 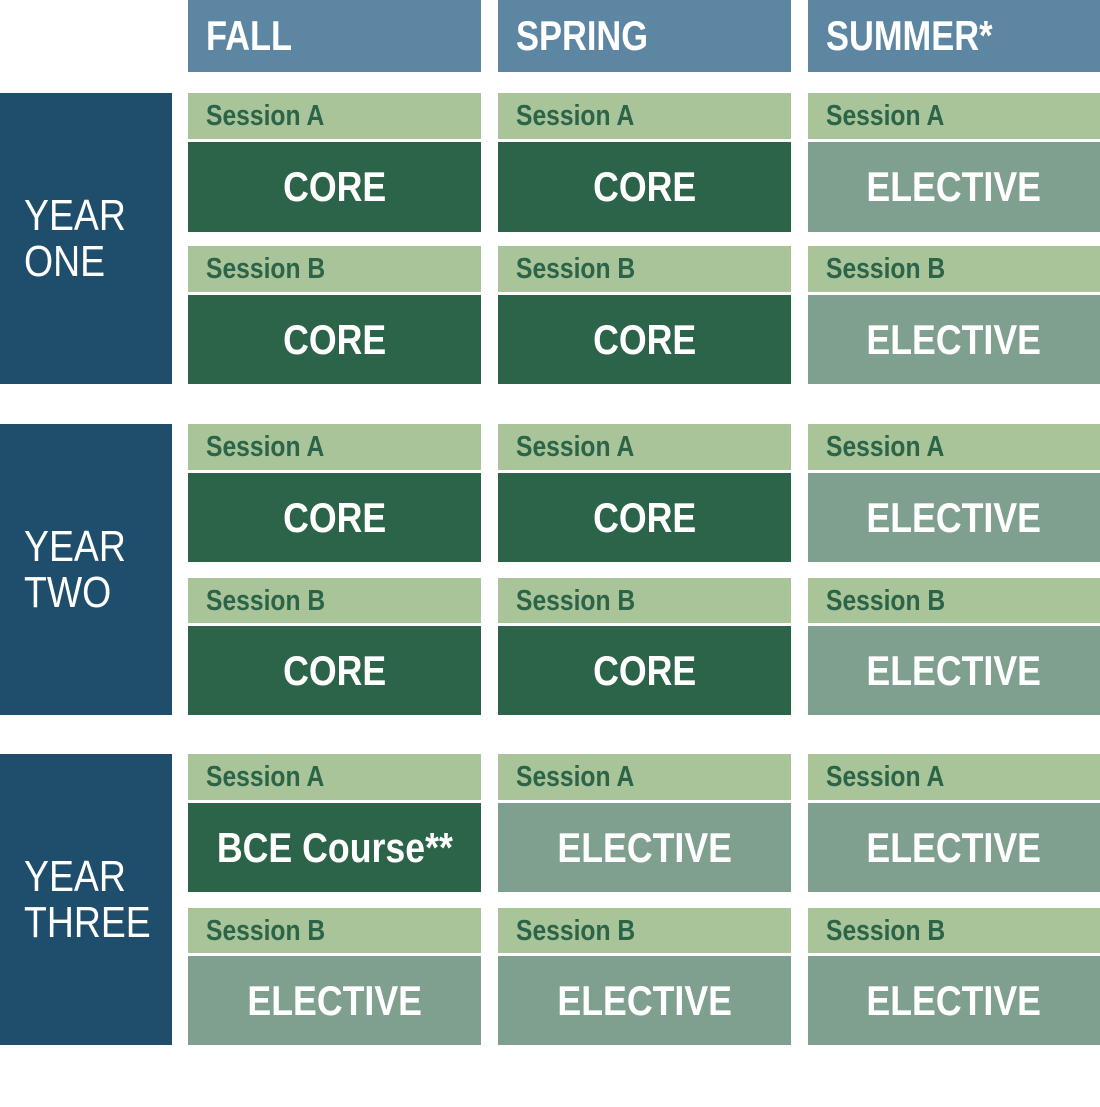 I want to click on year-label-two: YEAR TWO, so click(x=86, y=569).